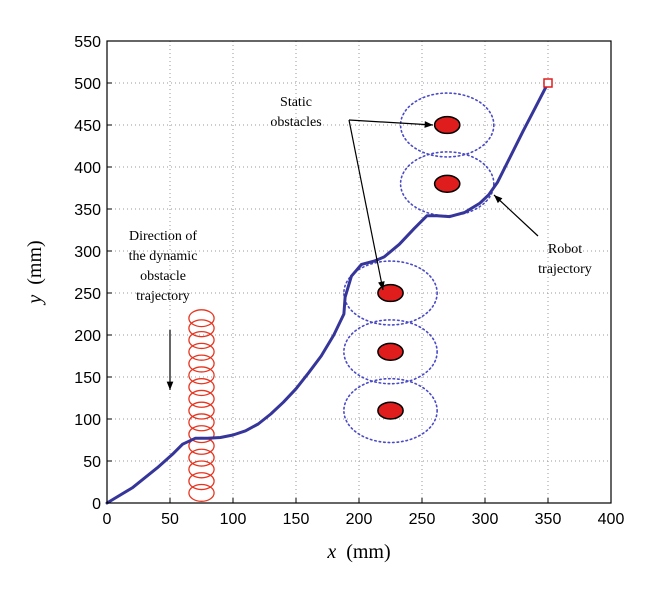  I want to click on x-tick-label: 400, so click(611, 519).